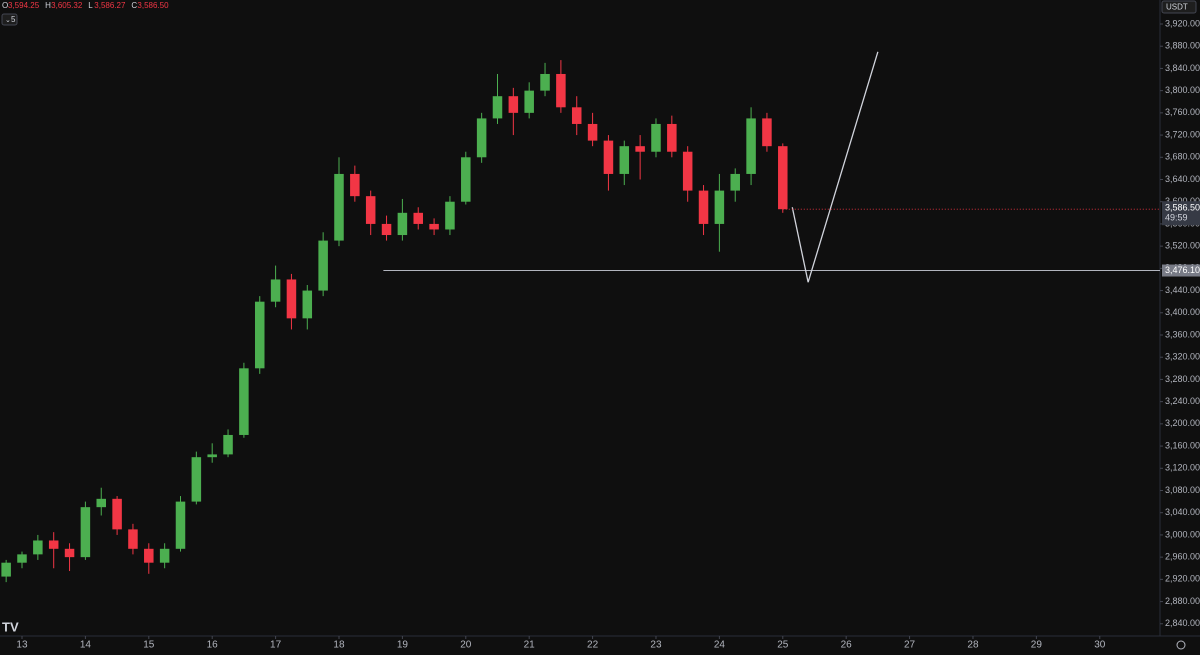 This screenshot has width=1200, height=655. Describe the element at coordinates (10, 626) in the screenshot. I see `logo: TV` at that location.